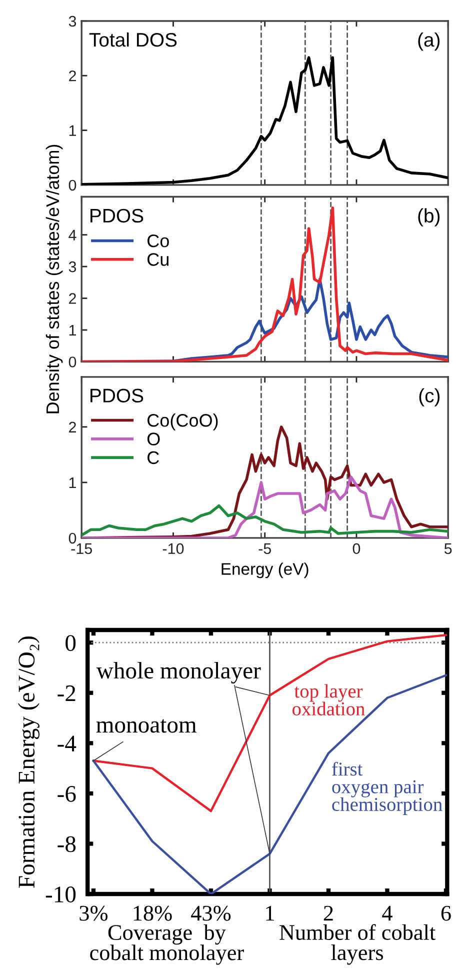 The width and height of the screenshot is (461, 976). I want to click on x-tick-label: -10, so click(173, 548).